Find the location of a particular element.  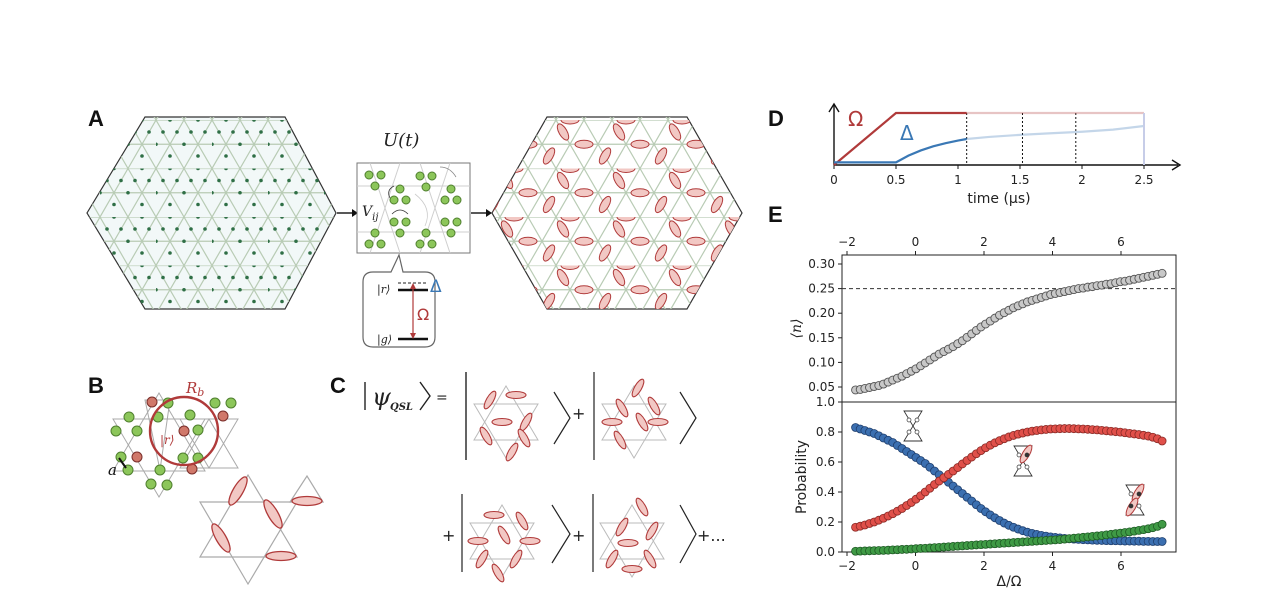

series-omega-line is located at coordinates (900, 138).